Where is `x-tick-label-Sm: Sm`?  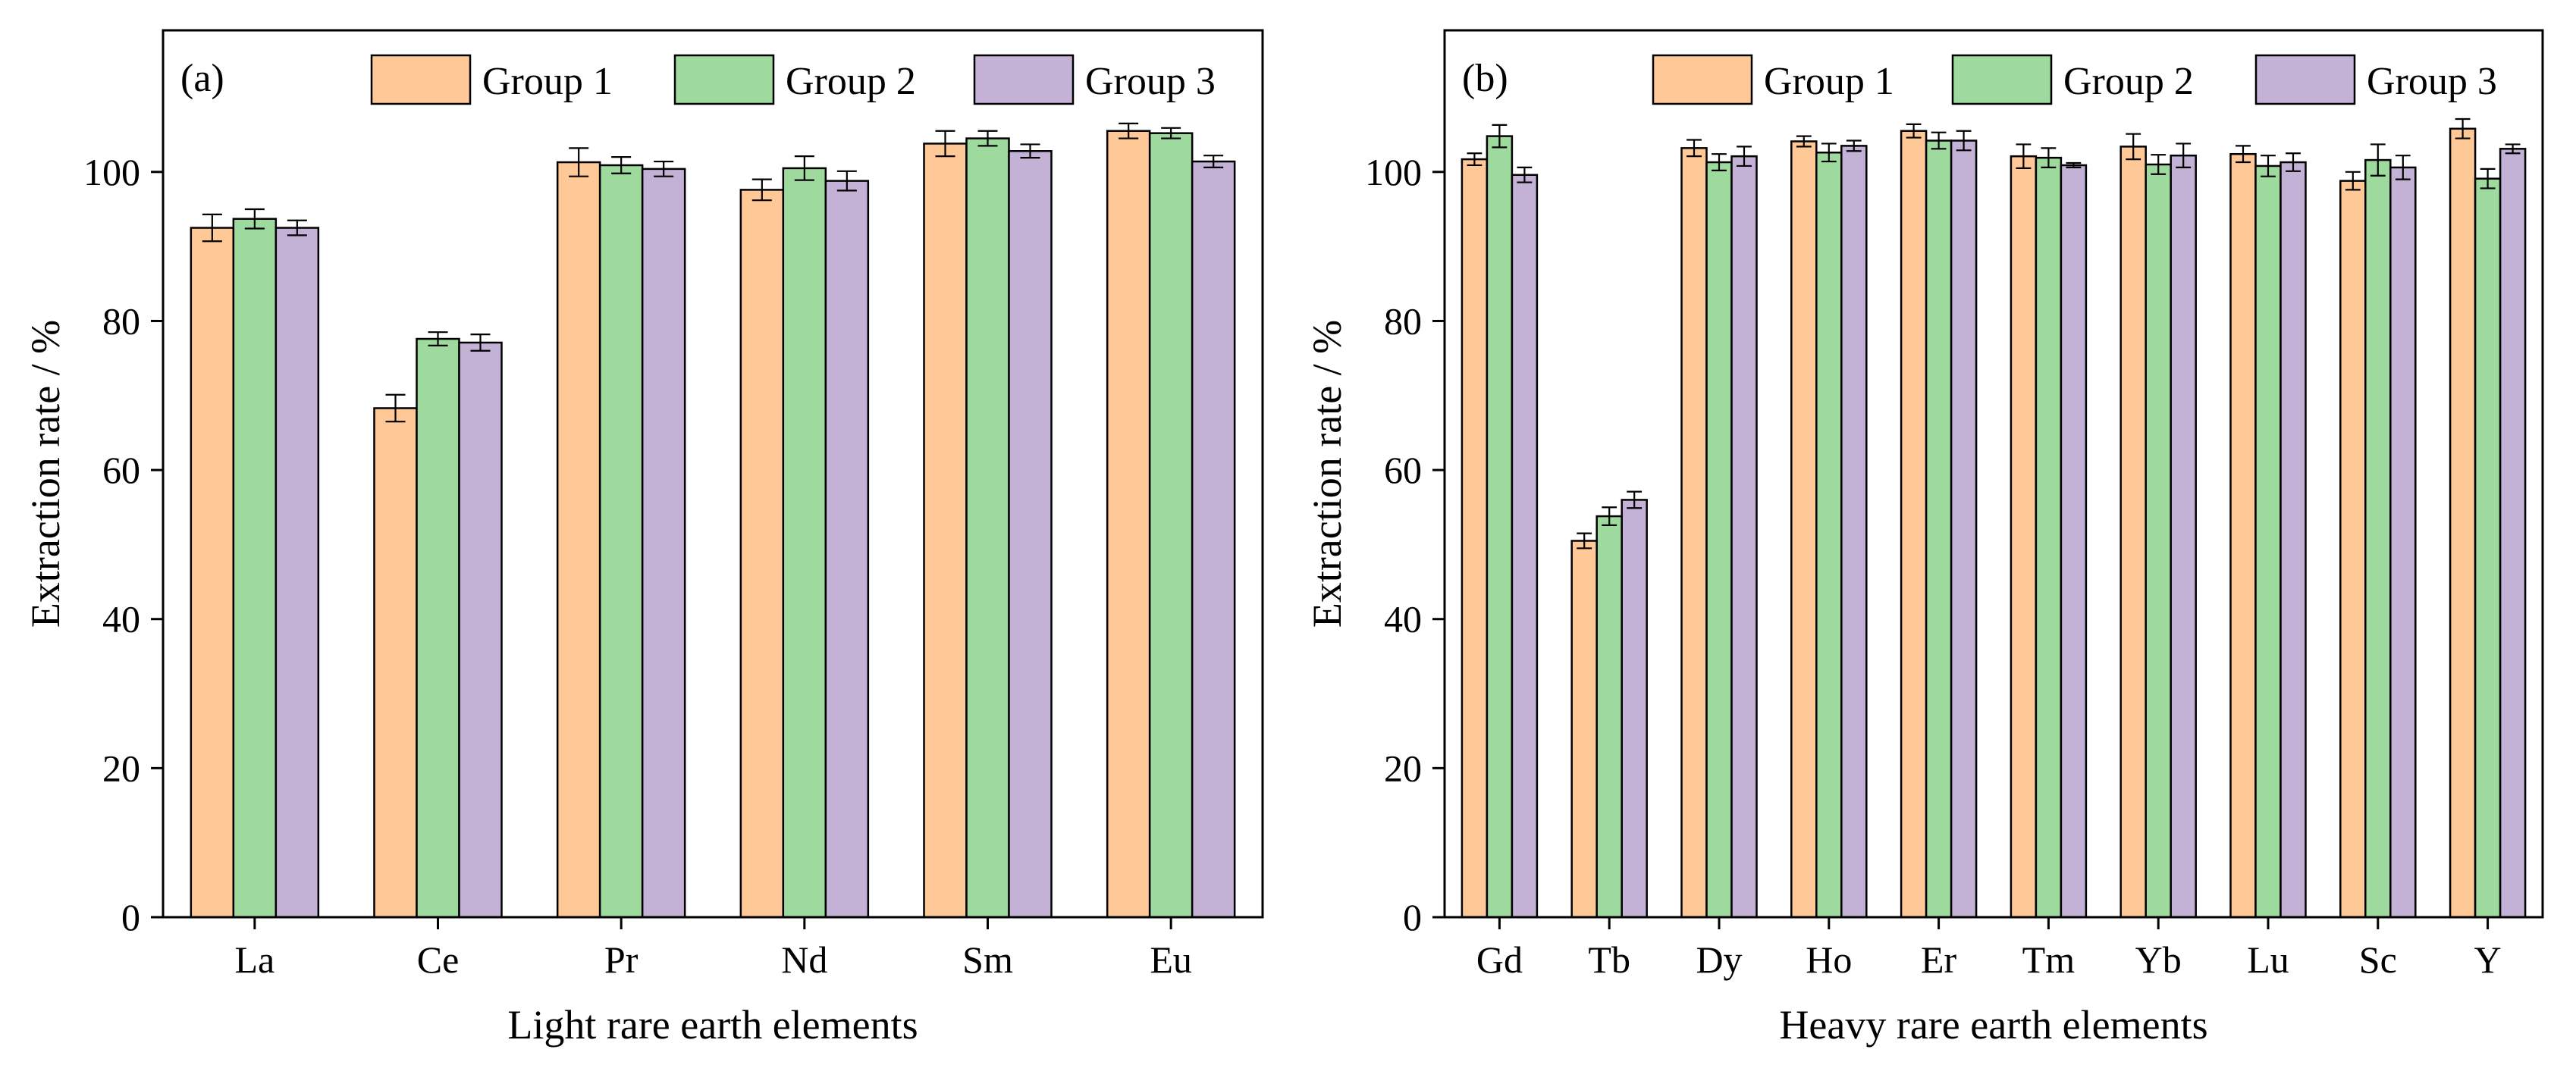 x-tick-label-Sm: Sm is located at coordinates (987, 959).